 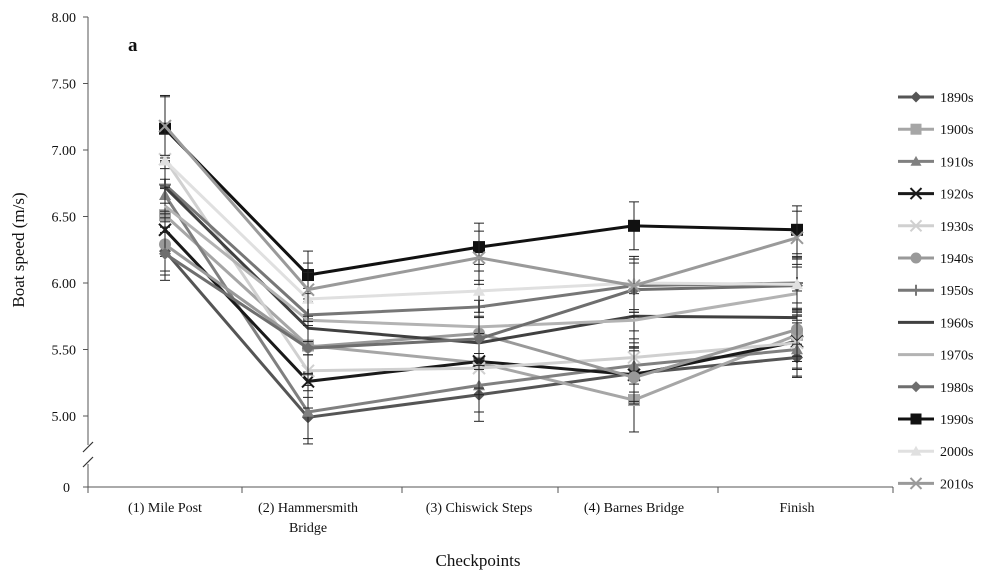 What do you see at coordinates (64, 85) in the screenshot?
I see `y-tick-label: 7.50` at bounding box center [64, 85].